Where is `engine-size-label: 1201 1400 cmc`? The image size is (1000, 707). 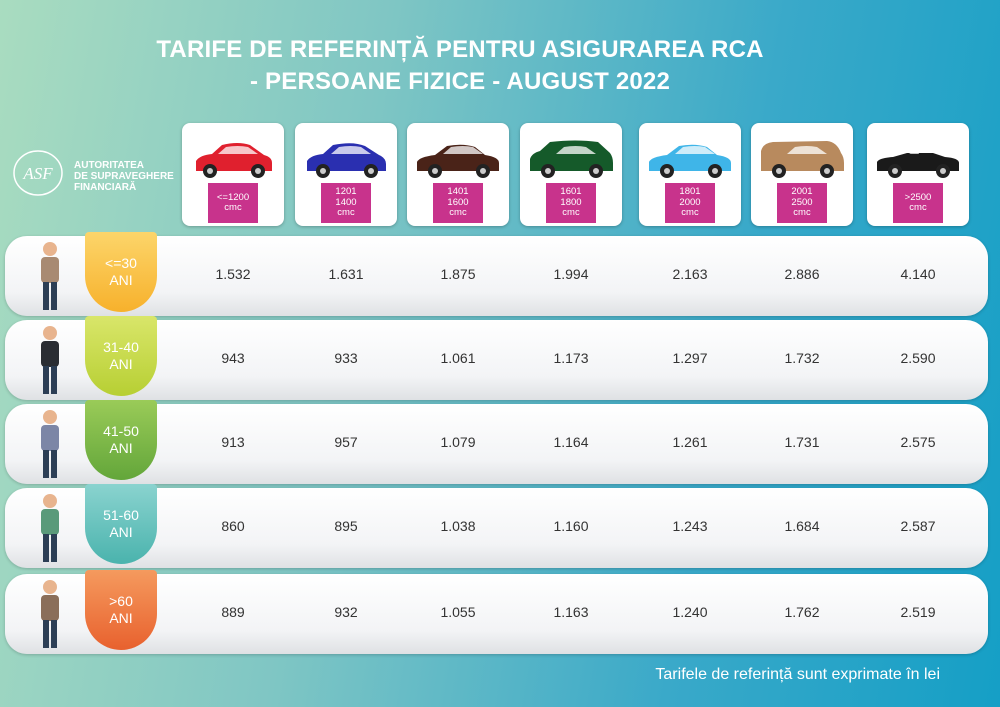 engine-size-label: 1201 1400 cmc is located at coordinates (346, 203).